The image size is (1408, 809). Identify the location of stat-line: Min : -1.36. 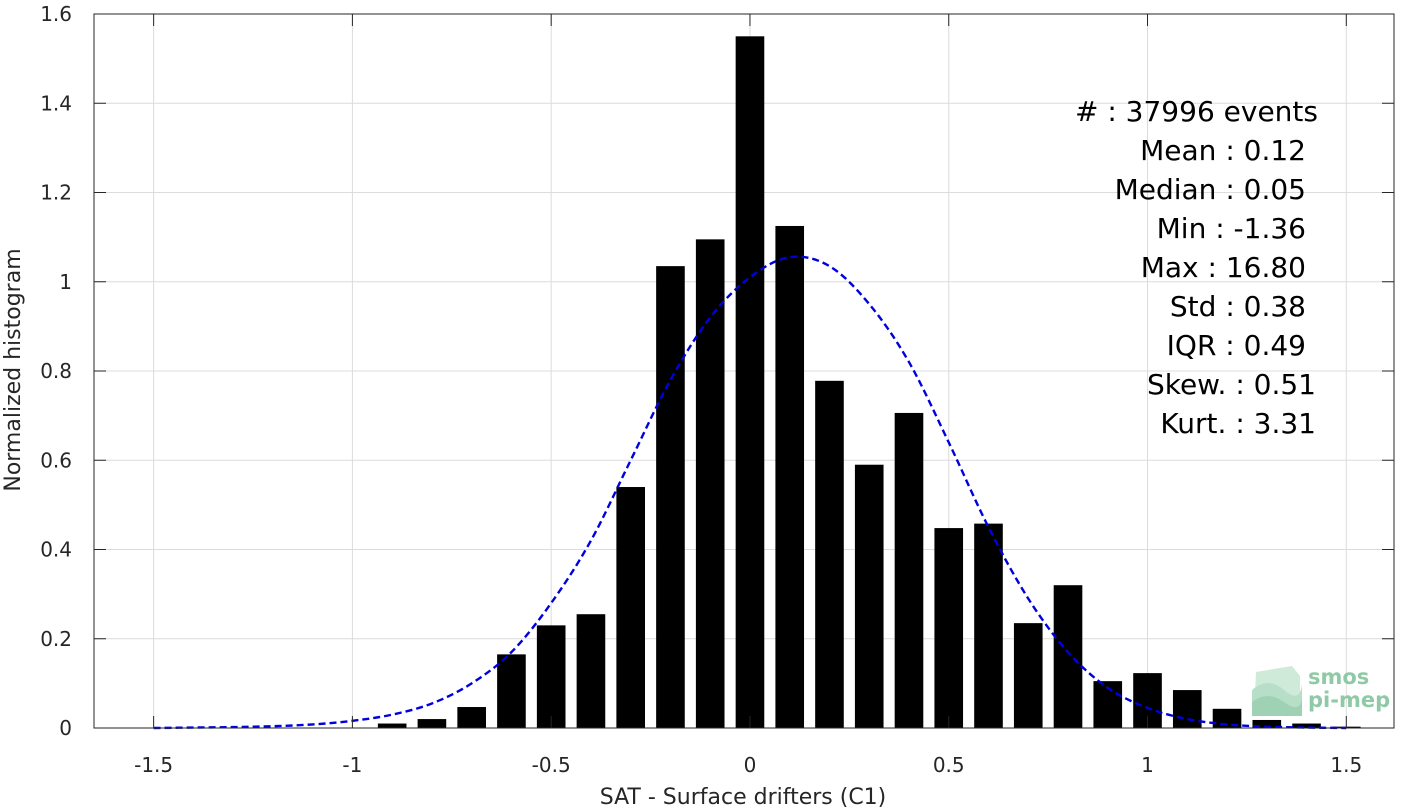
(1231, 228).